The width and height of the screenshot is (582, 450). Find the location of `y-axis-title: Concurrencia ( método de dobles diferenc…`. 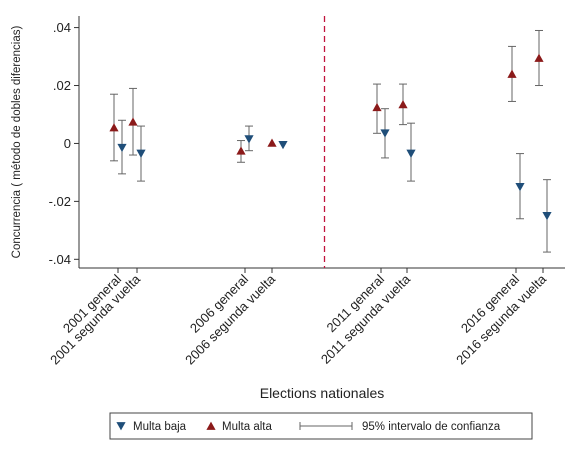

y-axis-title: Concurrencia ( método de dobles diferenc… is located at coordinates (17, 141).